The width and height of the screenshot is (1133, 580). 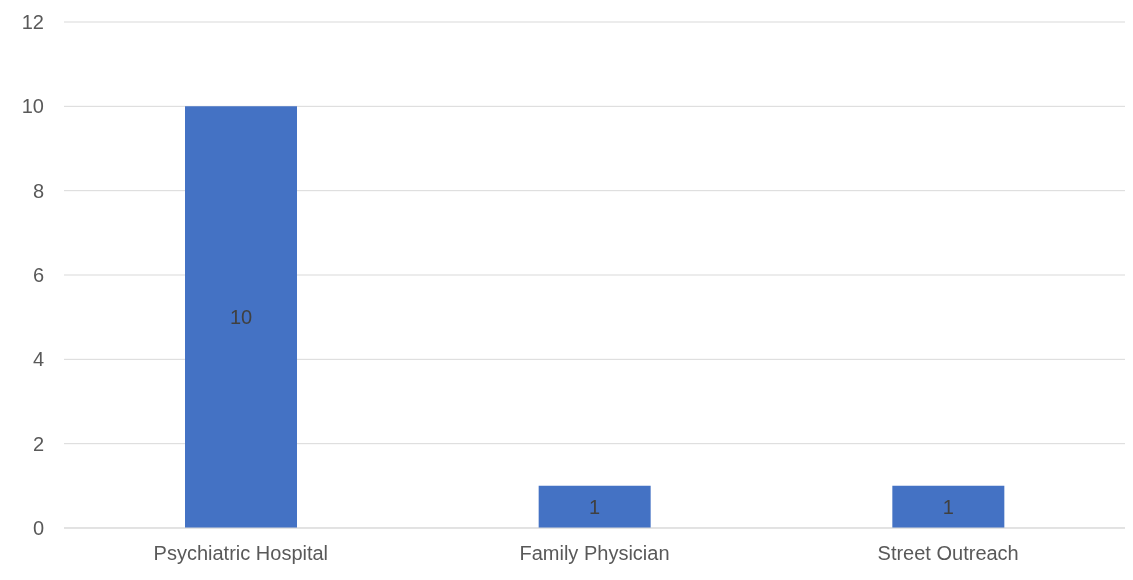 What do you see at coordinates (241, 317) in the screenshot?
I see `data-label: 10` at bounding box center [241, 317].